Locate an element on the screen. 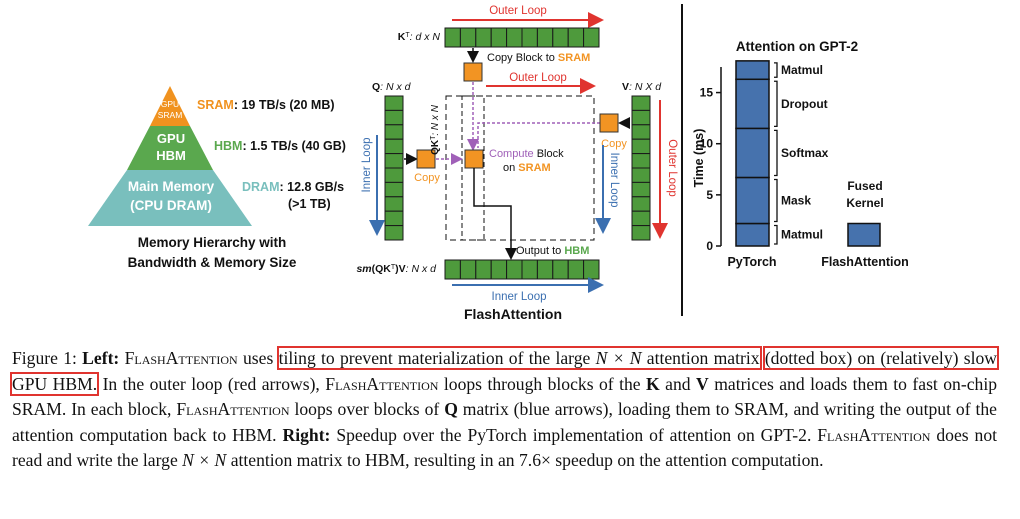  q-matrix is located at coordinates (394, 168).